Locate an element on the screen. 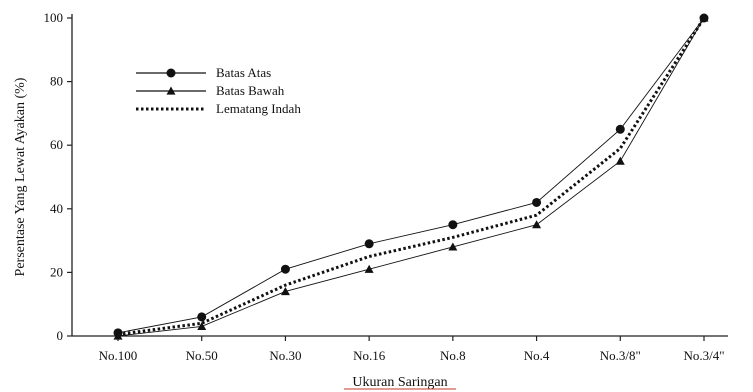 The height and width of the screenshot is (392, 753). y-tick-label: 60 is located at coordinates (56, 144).